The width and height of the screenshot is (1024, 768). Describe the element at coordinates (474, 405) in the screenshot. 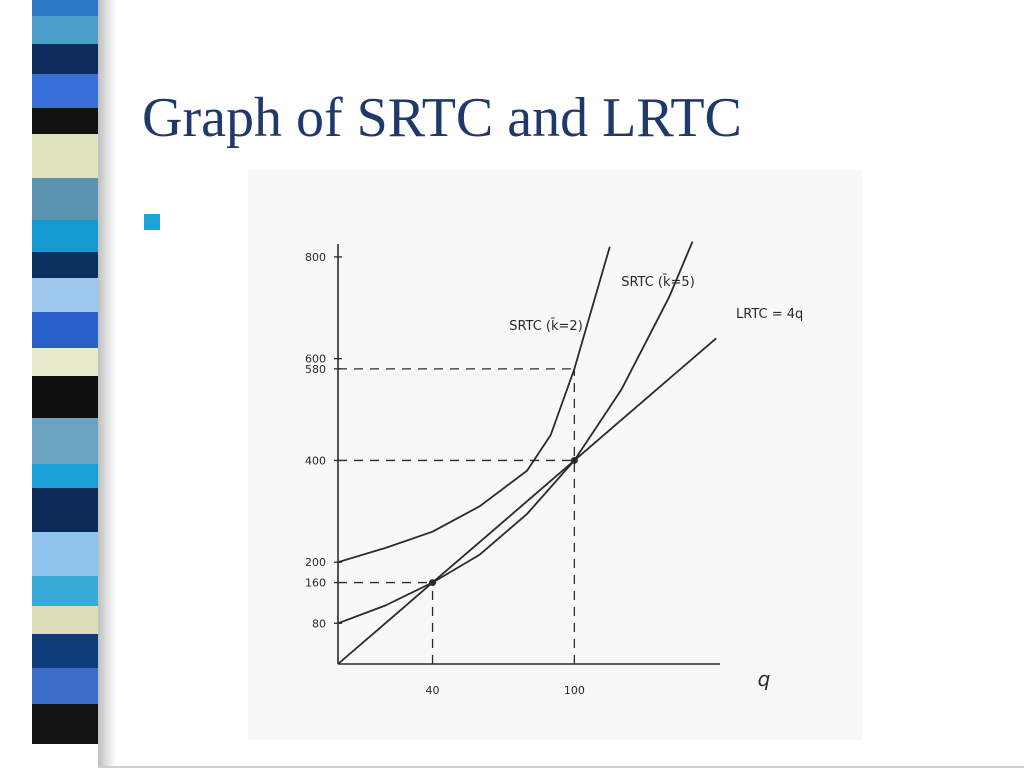

I see `srtc-k2-curve` at that location.